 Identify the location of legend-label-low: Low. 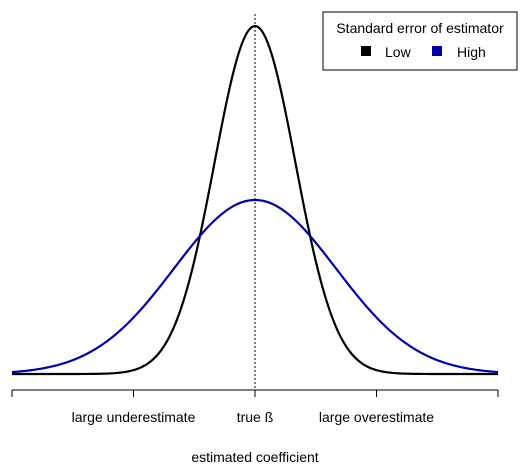
(398, 52).